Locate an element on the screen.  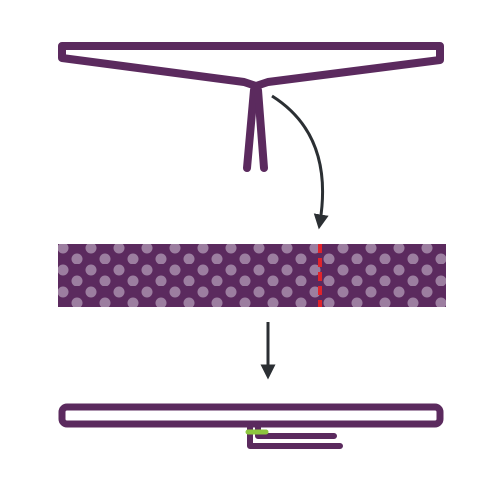
seam-allowance-layer-upper is located at coordinates (296, 430).